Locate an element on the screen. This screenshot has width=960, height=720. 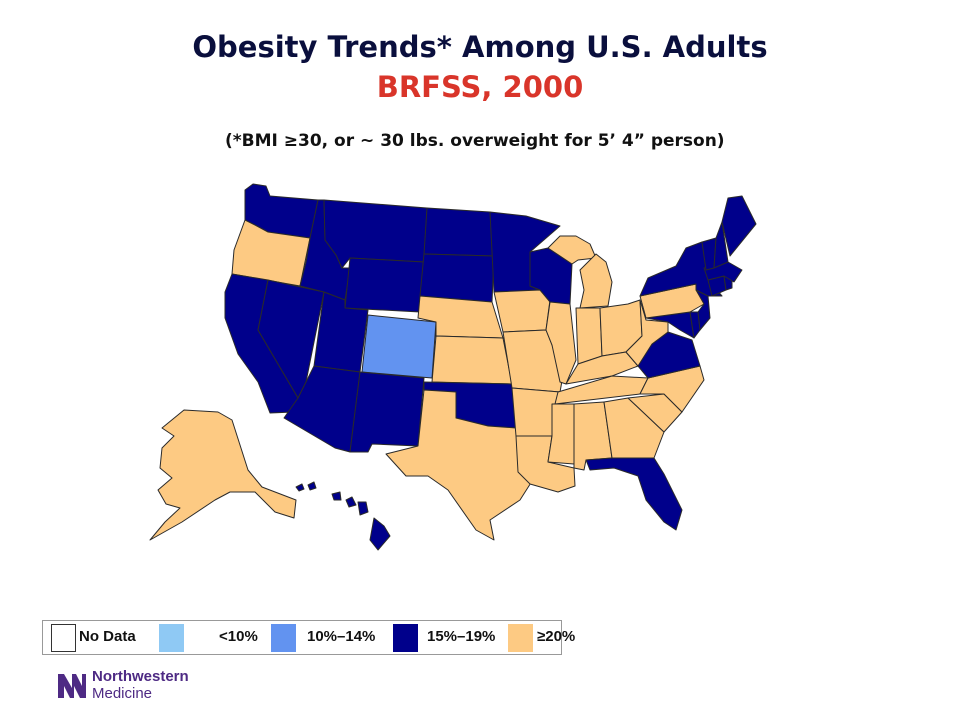
legend-label-10-14: 10%–14% is located at coordinates (341, 636).